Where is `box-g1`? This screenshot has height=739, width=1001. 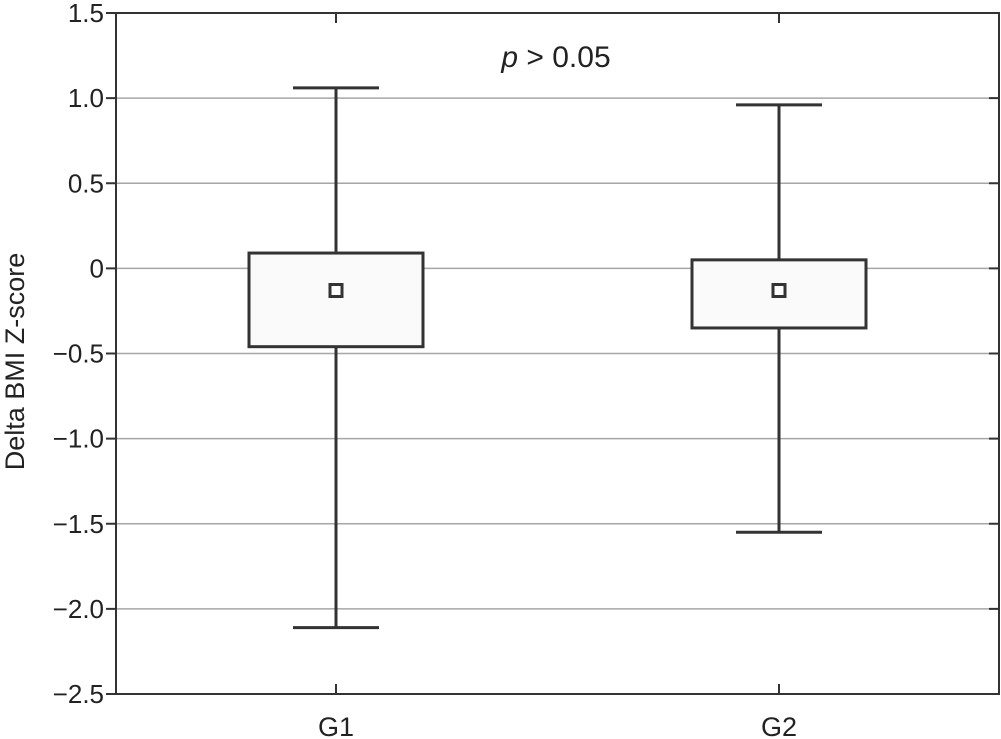
box-g1 is located at coordinates (336, 358).